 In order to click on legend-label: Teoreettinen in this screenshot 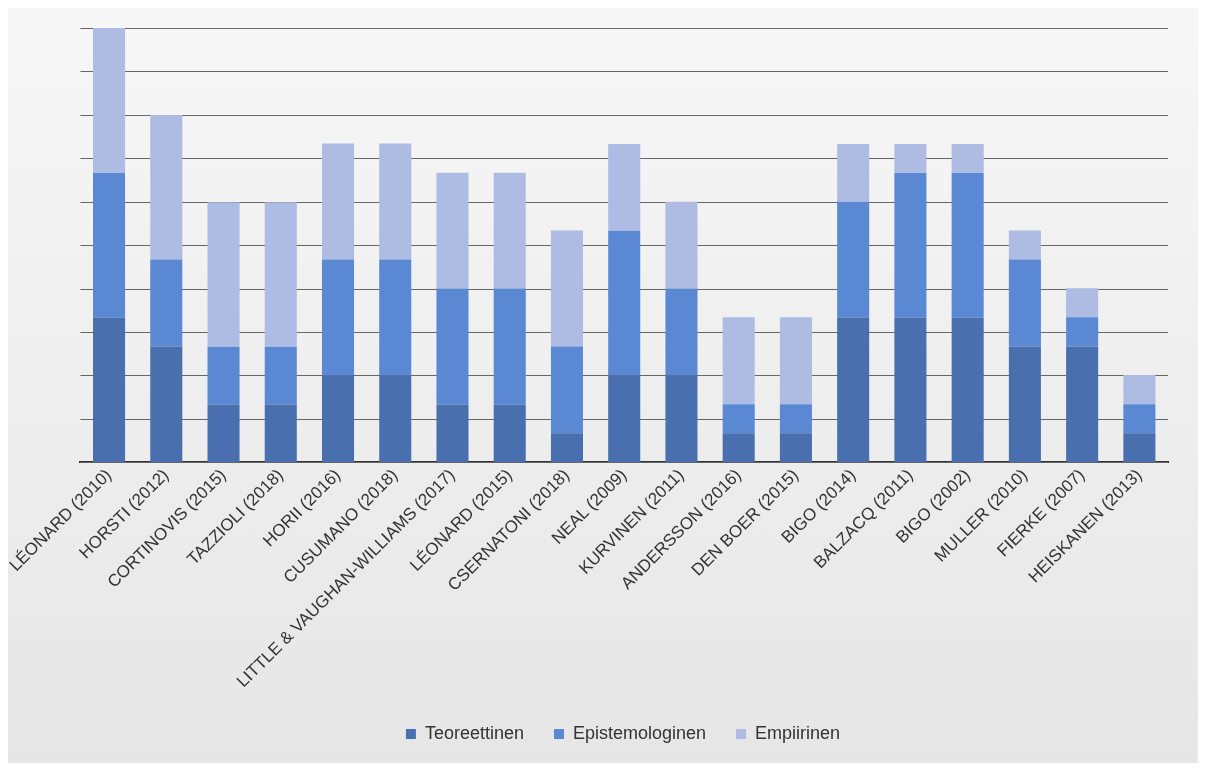, I will do `click(474, 732)`.